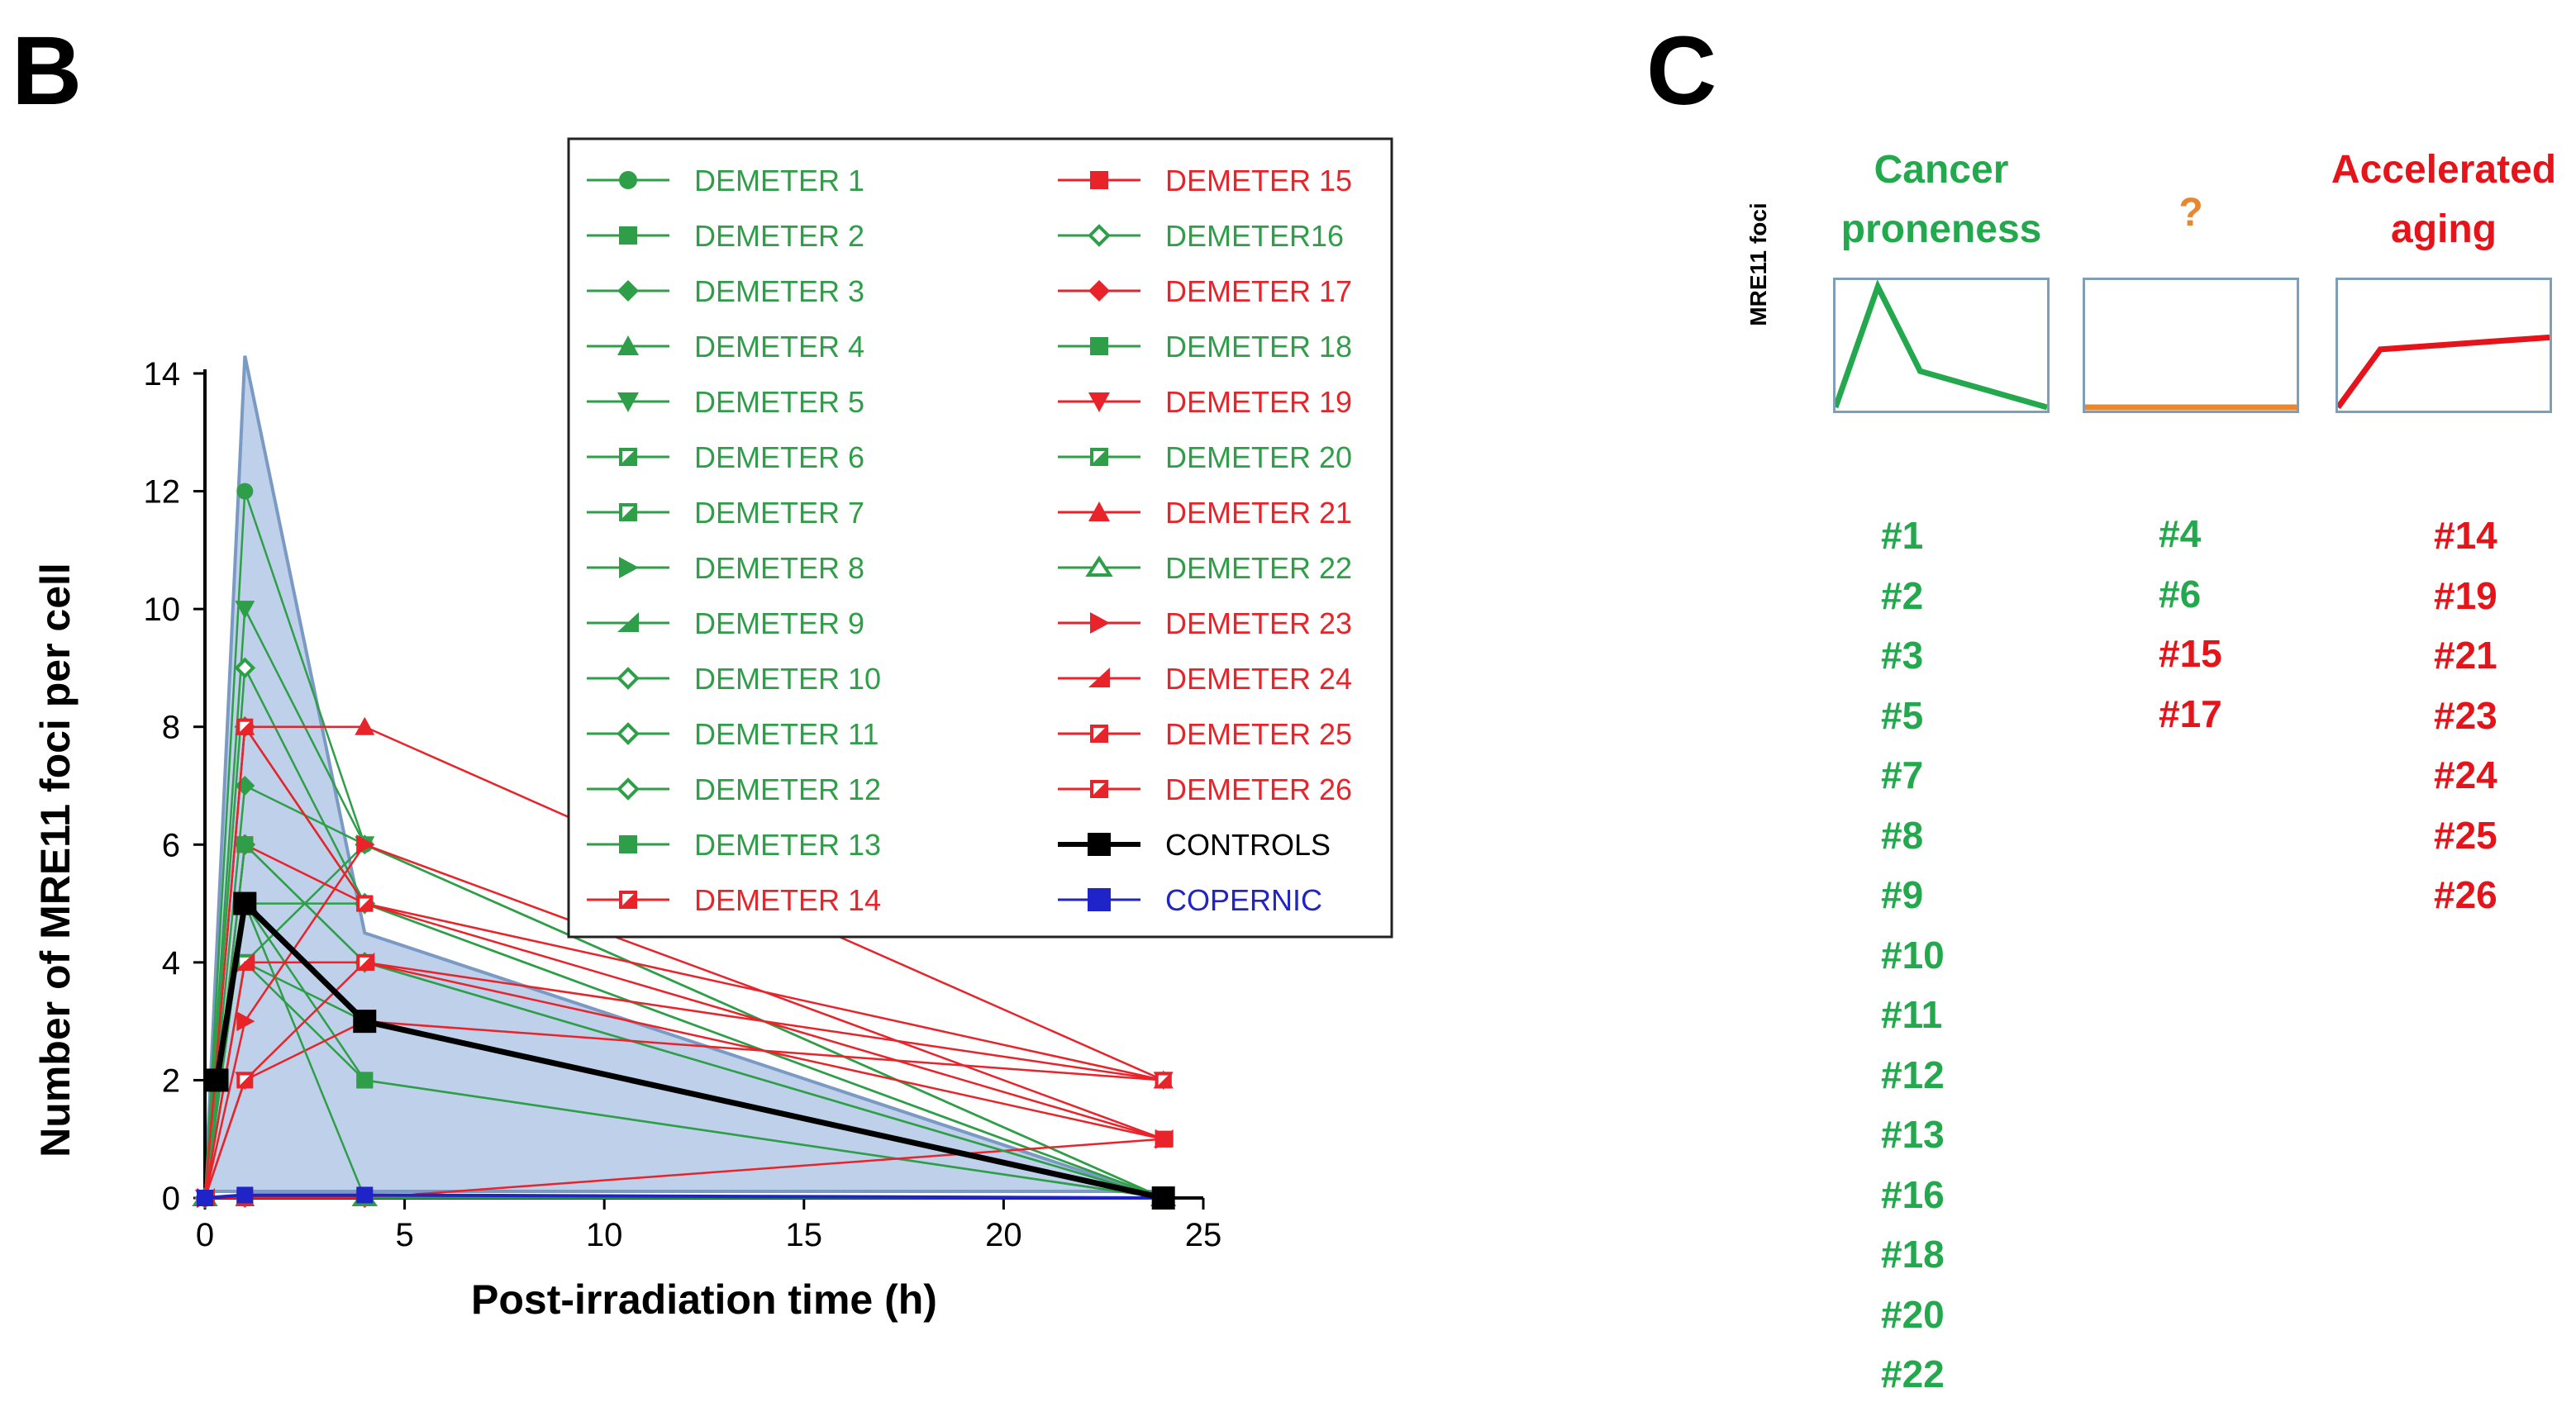 Image resolution: width=2576 pixels, height=1407 pixels. What do you see at coordinates (2181, 533) in the screenshot?
I see `patient-id: #4` at bounding box center [2181, 533].